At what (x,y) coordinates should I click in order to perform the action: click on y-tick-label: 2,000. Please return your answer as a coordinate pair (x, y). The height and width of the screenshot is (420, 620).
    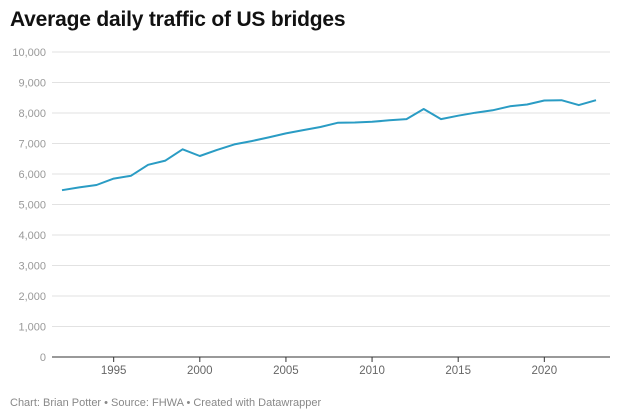
    Looking at the image, I should click on (32, 297).